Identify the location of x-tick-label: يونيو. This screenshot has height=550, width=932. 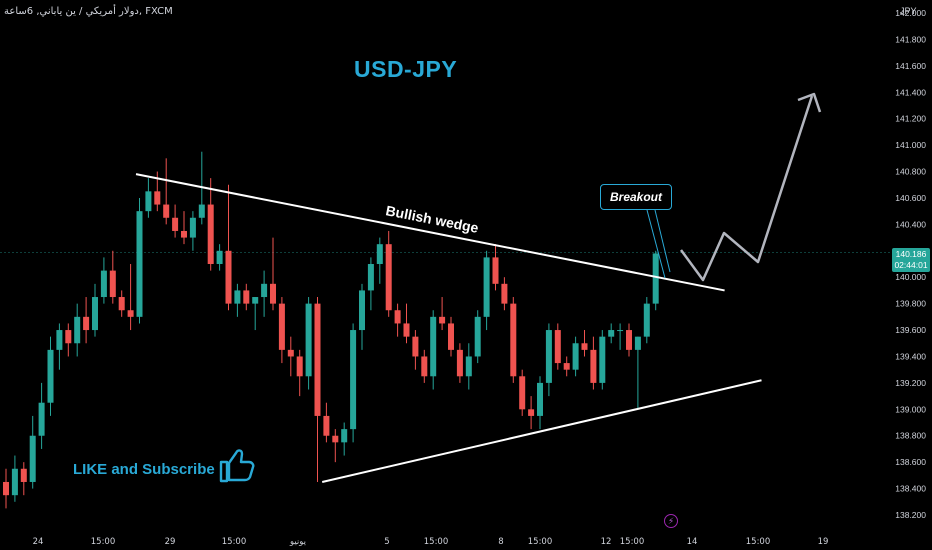
(298, 542).